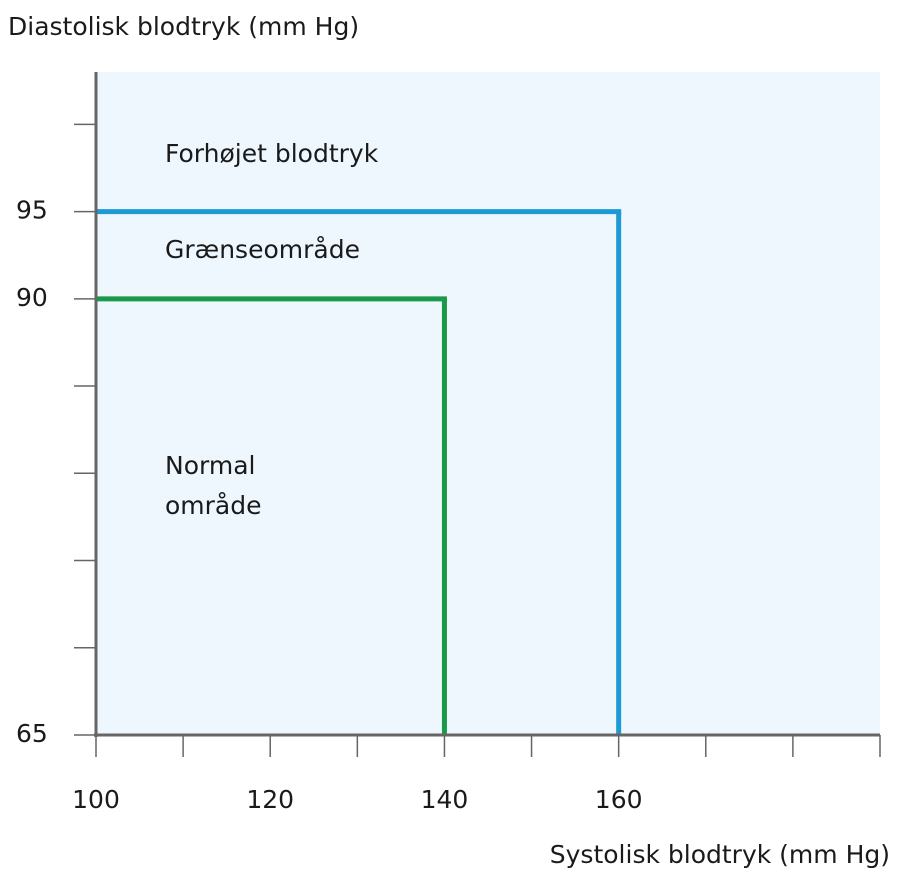  I want to click on y-axis-title: Diastolisk blodtryk (mm Hg), so click(183, 26).